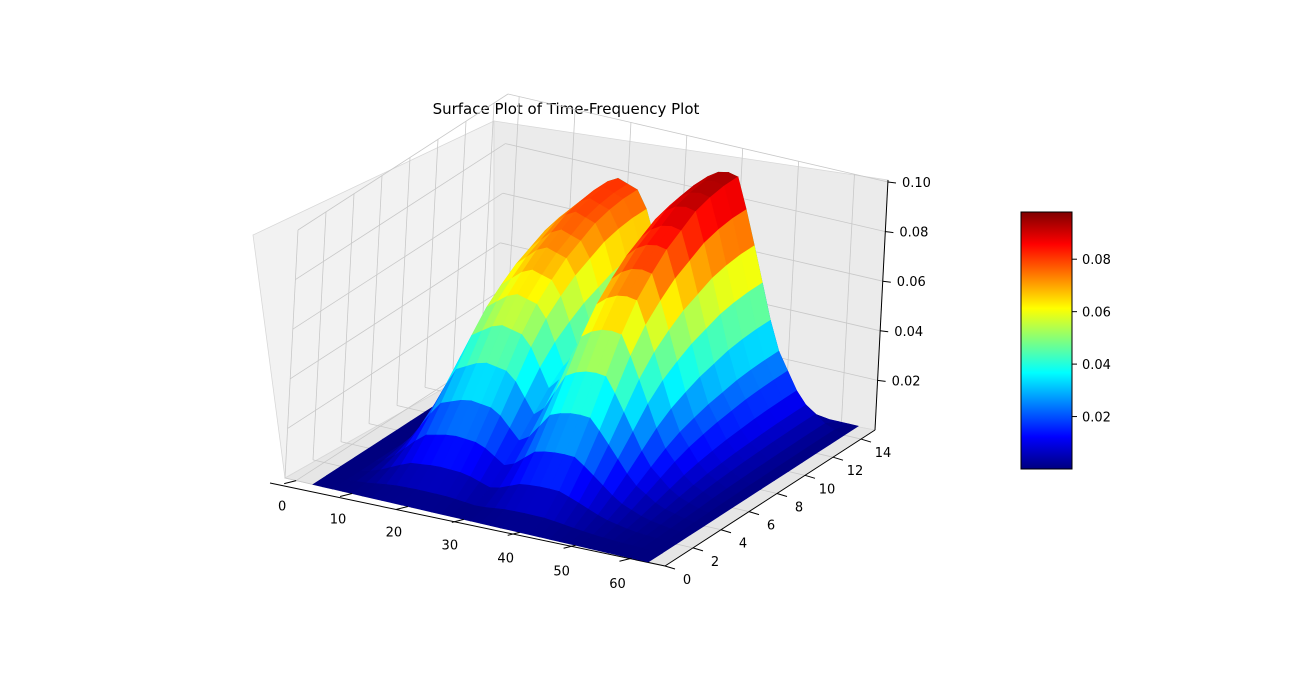 The image size is (1301, 674). Describe the element at coordinates (450, 545) in the screenshot. I see `x-tick-label: 30` at that location.